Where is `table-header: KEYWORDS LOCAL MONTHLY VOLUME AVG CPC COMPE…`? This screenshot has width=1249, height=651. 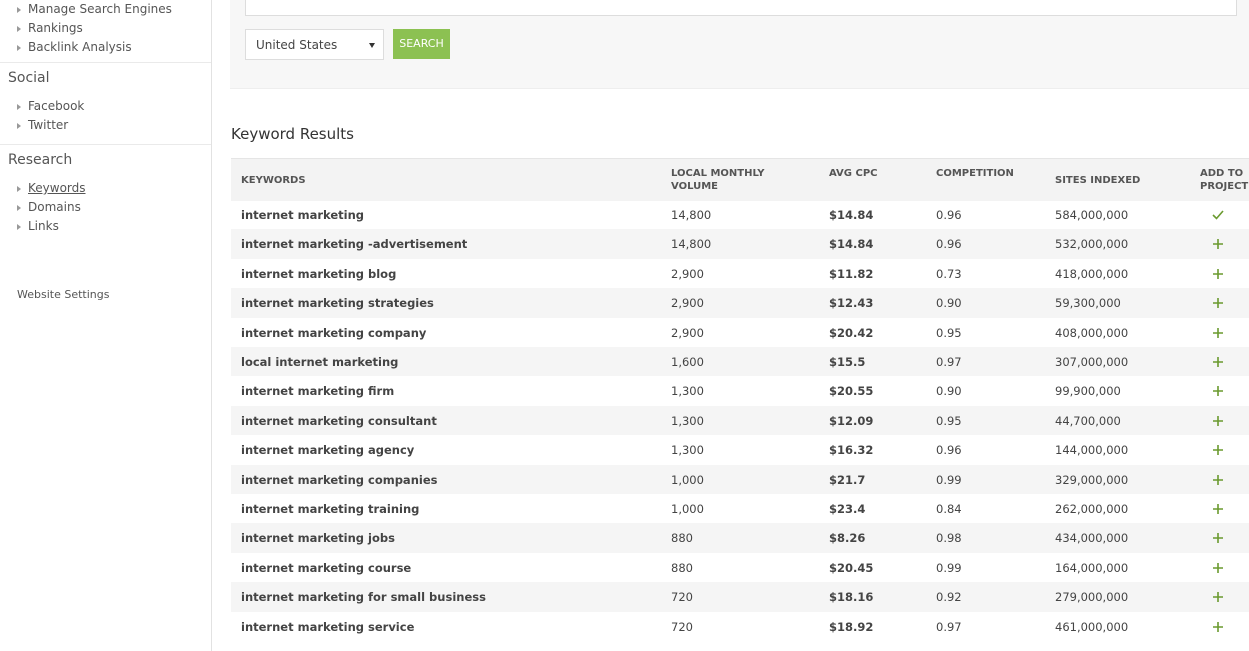 table-header: KEYWORDS LOCAL MONTHLY VOLUME AVG CPC COMPE… is located at coordinates (740, 179).